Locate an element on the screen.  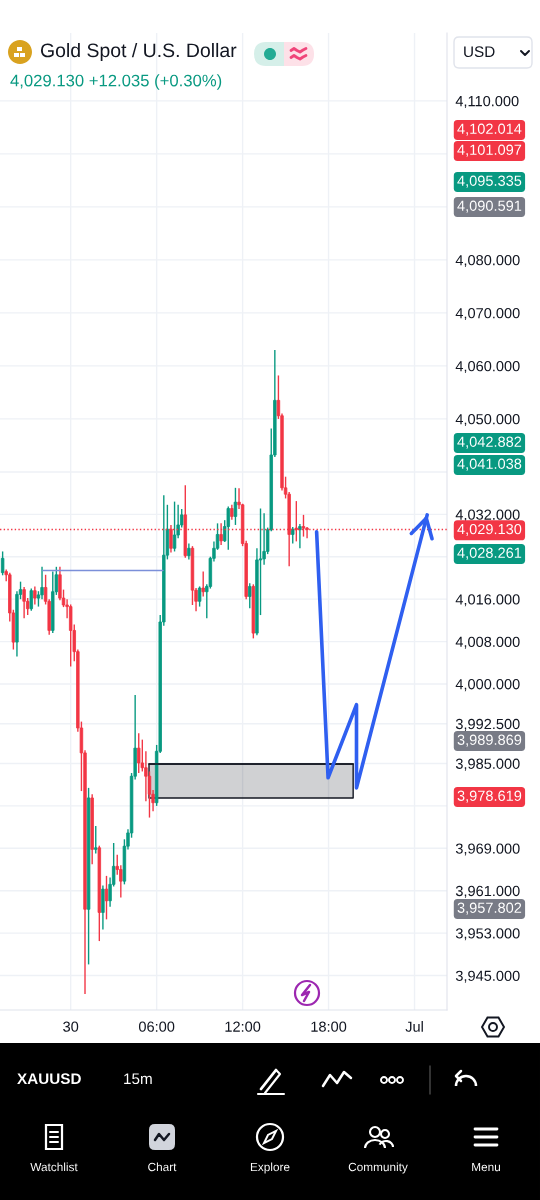
text: 4,042.882 is located at coordinates (489, 442).